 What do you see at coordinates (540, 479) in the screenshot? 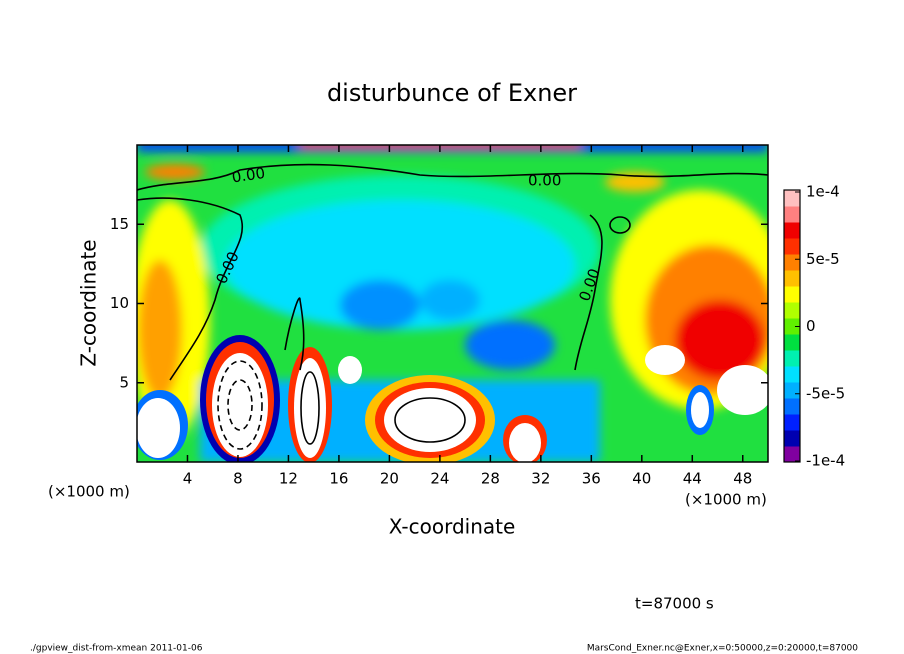
I see `x-tick-label: 32` at bounding box center [540, 479].